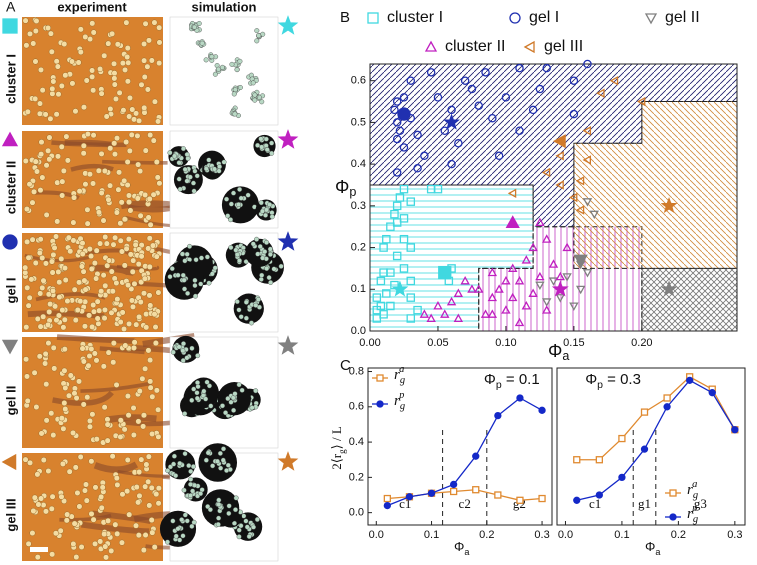 The width and height of the screenshot is (757, 565). I want to click on region-label: g3, so click(700, 503).